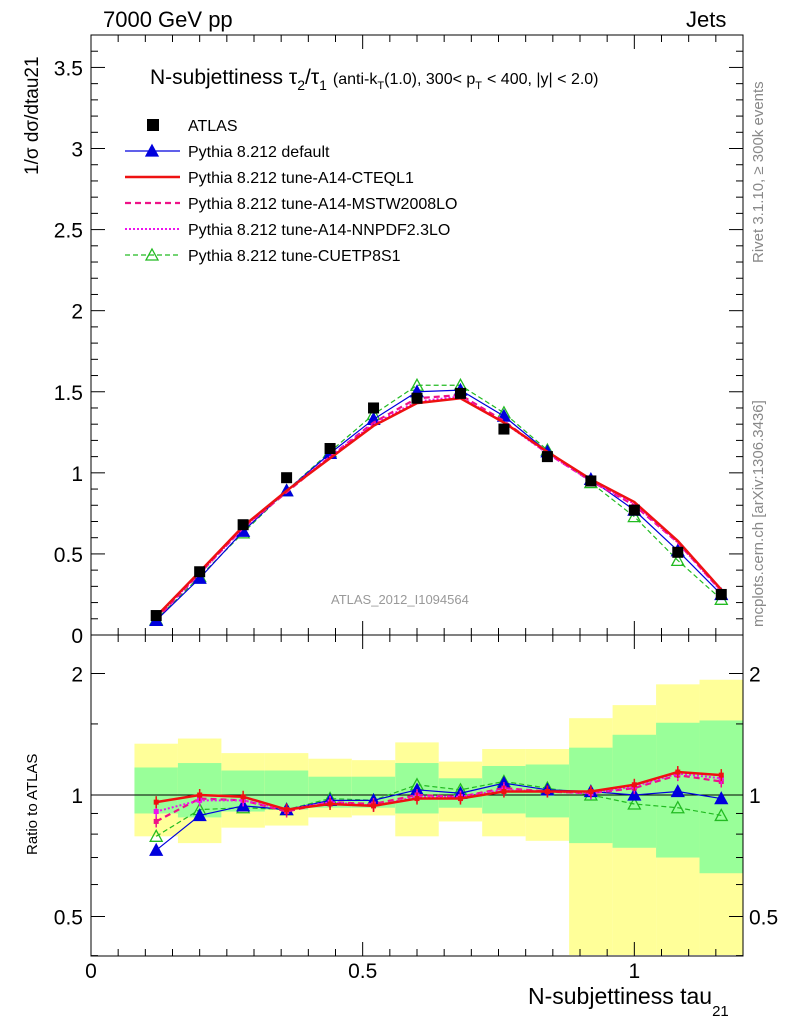 This screenshot has width=786, height=1024. I want to click on legend-label-2: Pythia 8.212 tune-A14-CTEQL1, so click(301, 178).